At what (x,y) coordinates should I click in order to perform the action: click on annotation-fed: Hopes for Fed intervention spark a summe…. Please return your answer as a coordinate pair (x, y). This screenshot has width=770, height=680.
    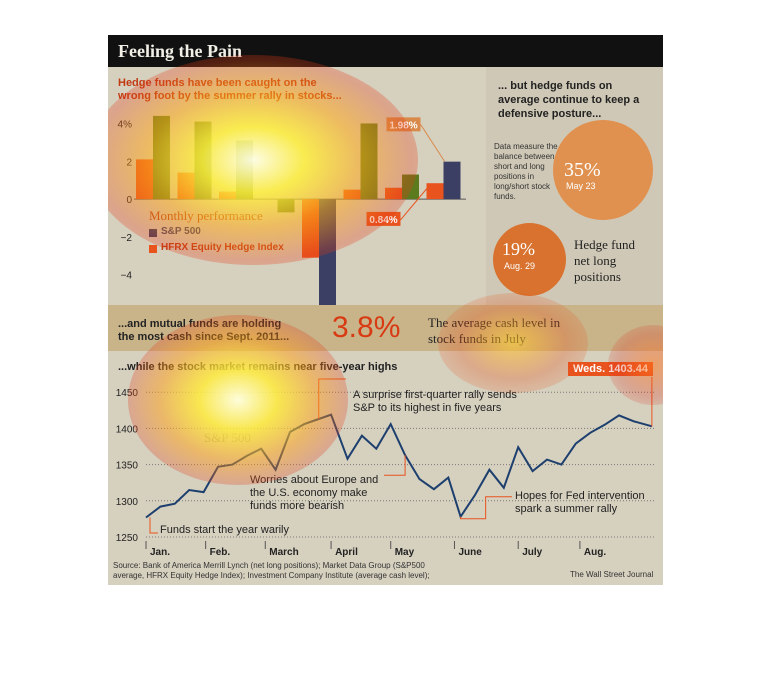
    Looking at the image, I should click on (580, 502).